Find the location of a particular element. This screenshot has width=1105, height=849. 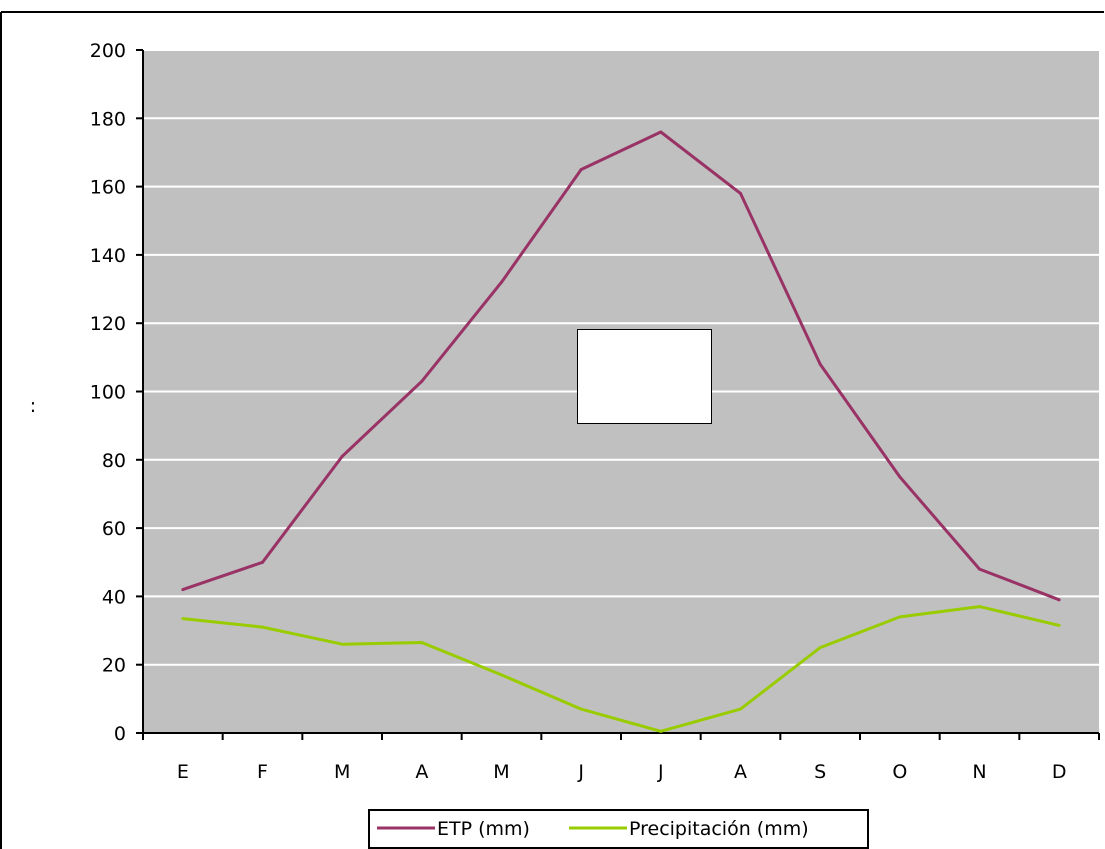

y-tick-label: 120 is located at coordinates (108, 324).